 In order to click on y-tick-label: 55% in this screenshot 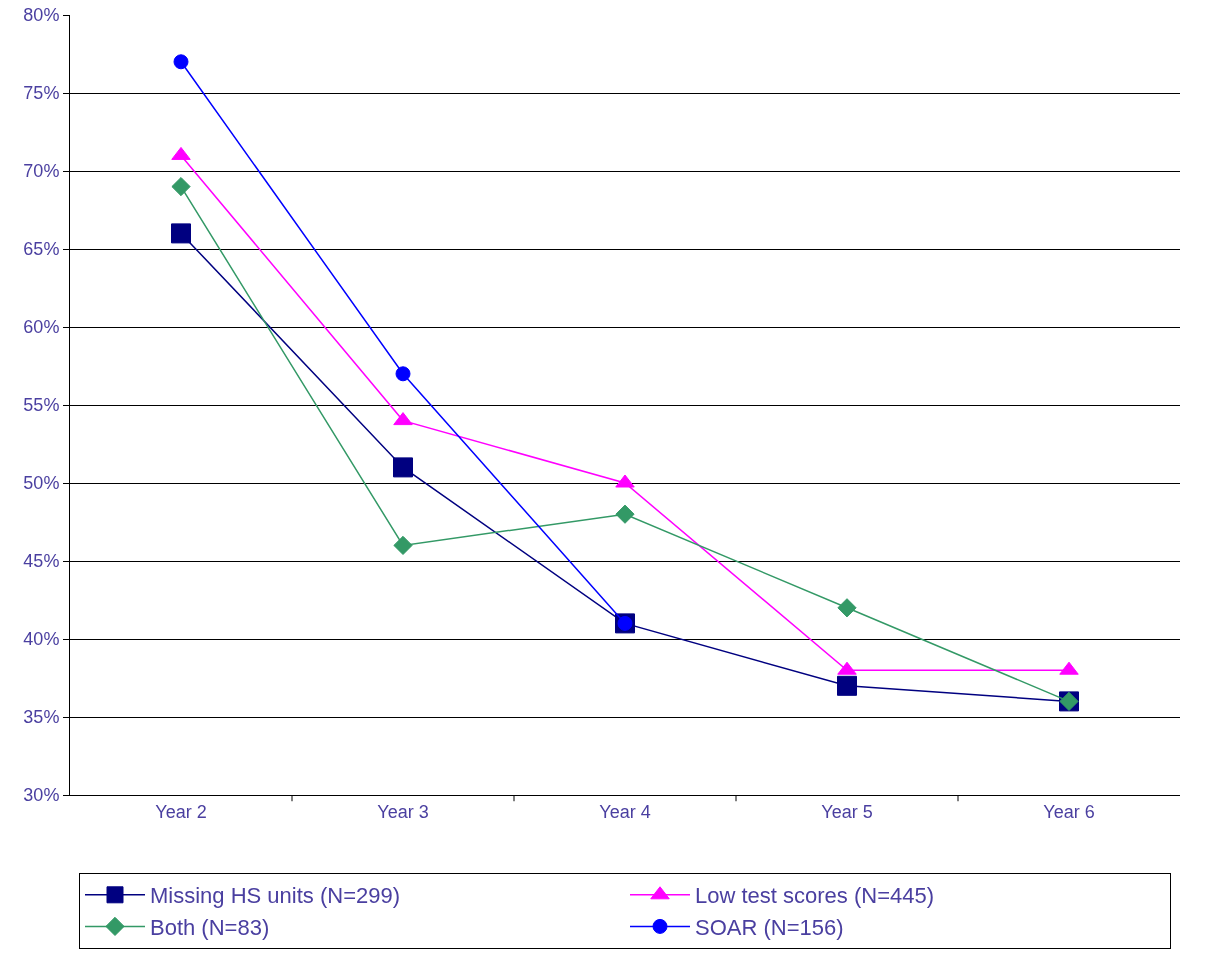, I will do `click(41, 405)`.